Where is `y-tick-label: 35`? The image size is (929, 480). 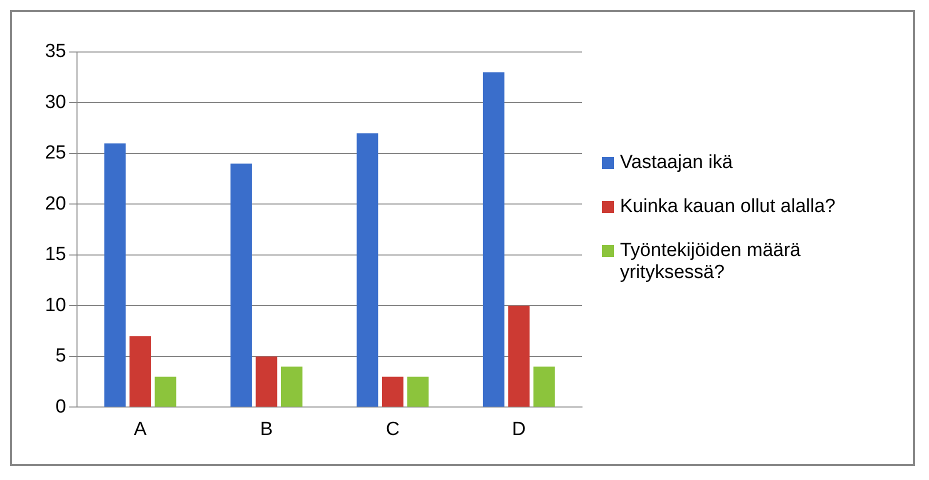 y-tick-label: 35 is located at coordinates (55, 51).